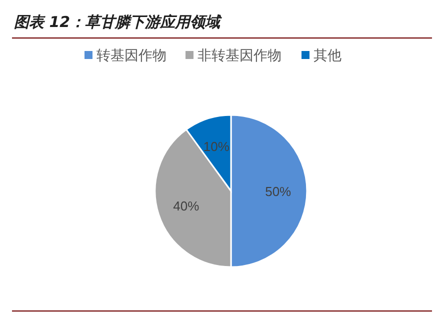  What do you see at coordinates (216, 146) in the screenshot?
I see `data-label: 10%` at bounding box center [216, 146].